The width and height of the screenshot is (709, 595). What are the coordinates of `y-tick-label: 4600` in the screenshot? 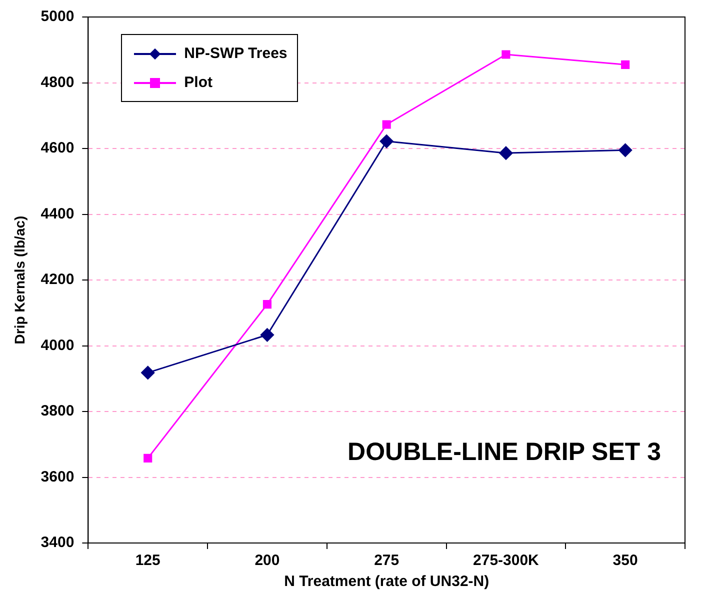 It's located at (57, 148).